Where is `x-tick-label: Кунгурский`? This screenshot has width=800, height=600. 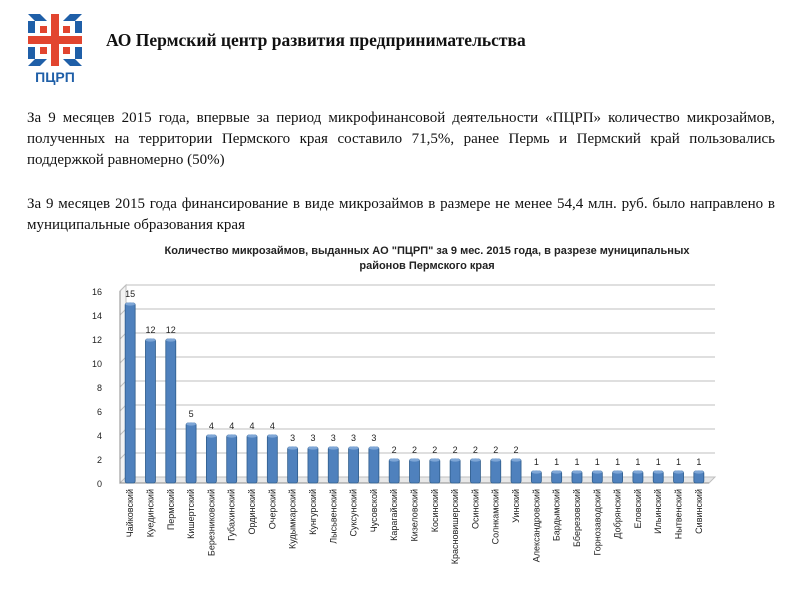 x-tick-label: Кунгурский is located at coordinates (313, 512).